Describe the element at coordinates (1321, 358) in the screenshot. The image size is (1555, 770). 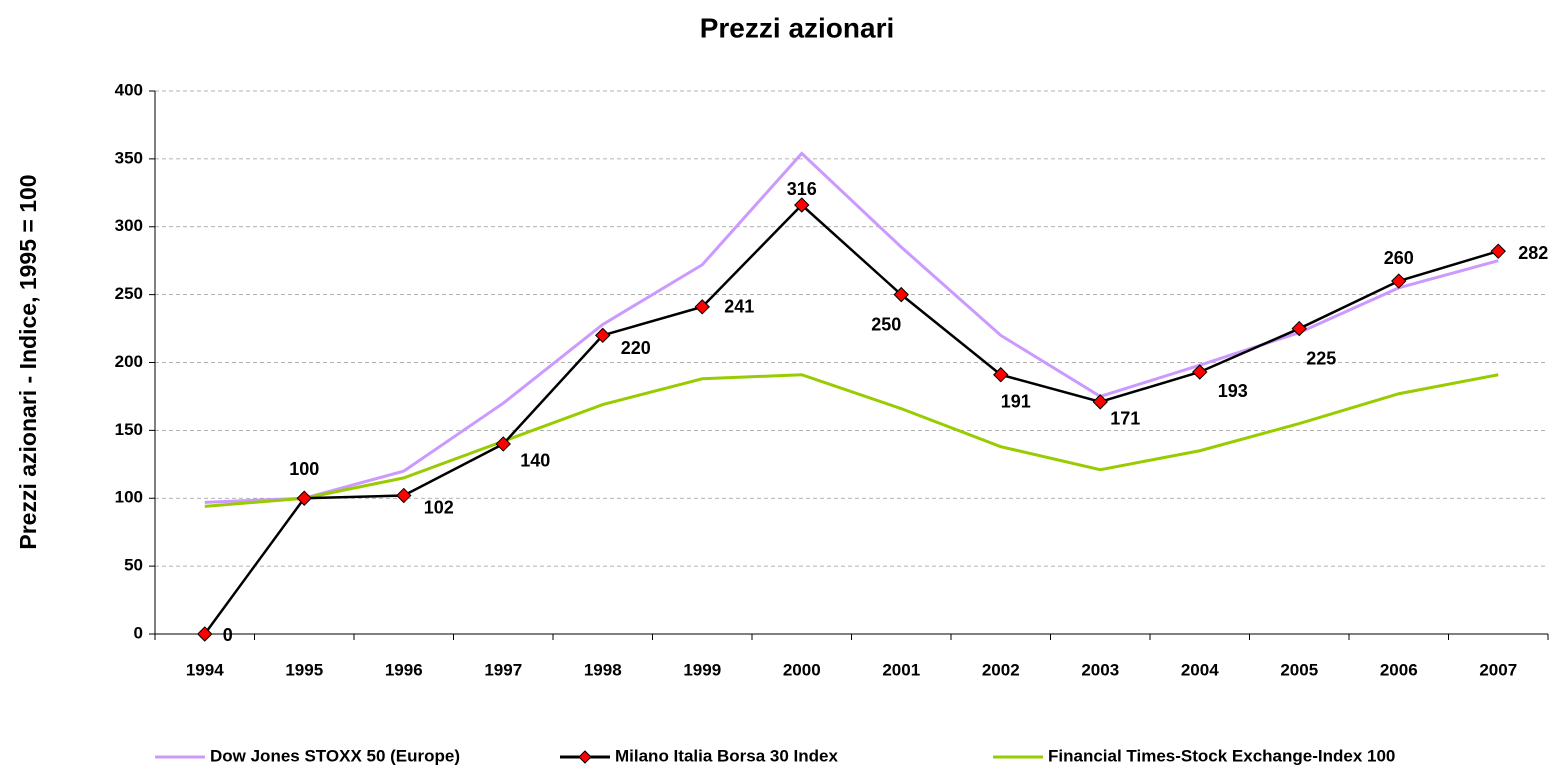
I see `data-label: 225` at that location.